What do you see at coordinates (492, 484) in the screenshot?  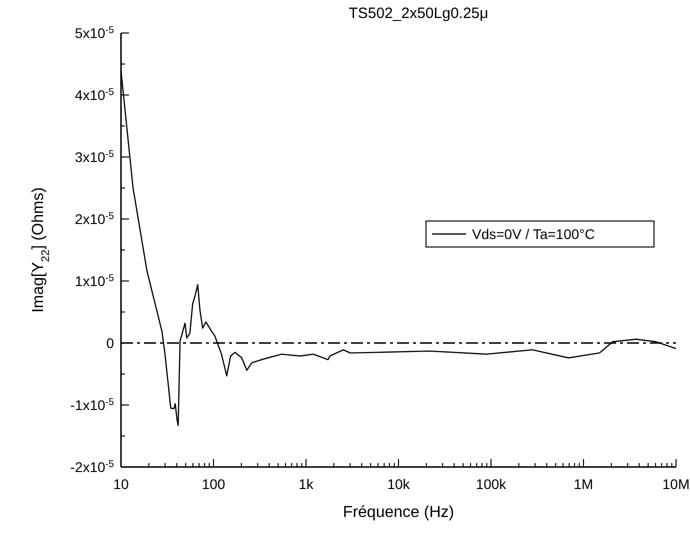 I see `x-tick-label: 100k` at bounding box center [492, 484].